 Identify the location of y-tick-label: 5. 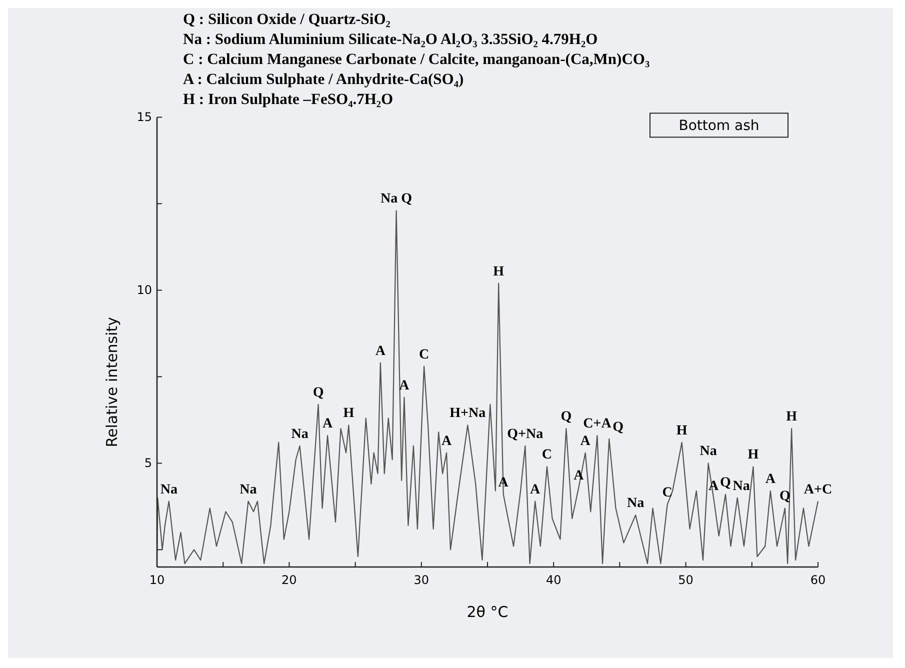
(148, 463).